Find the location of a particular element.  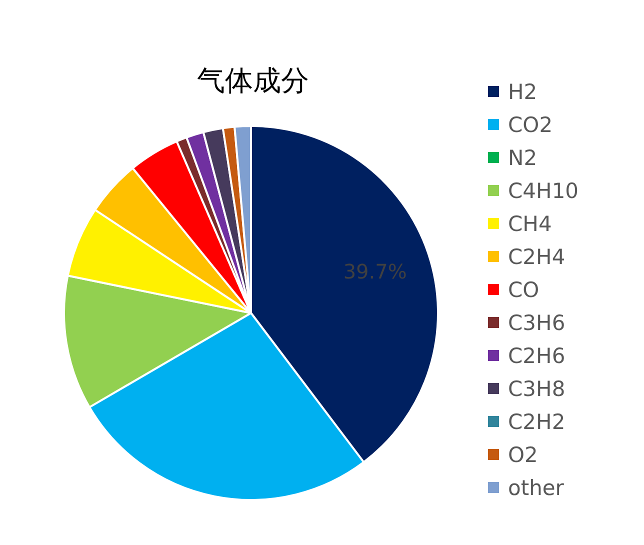

legend-label: N2 is located at coordinates (523, 158).